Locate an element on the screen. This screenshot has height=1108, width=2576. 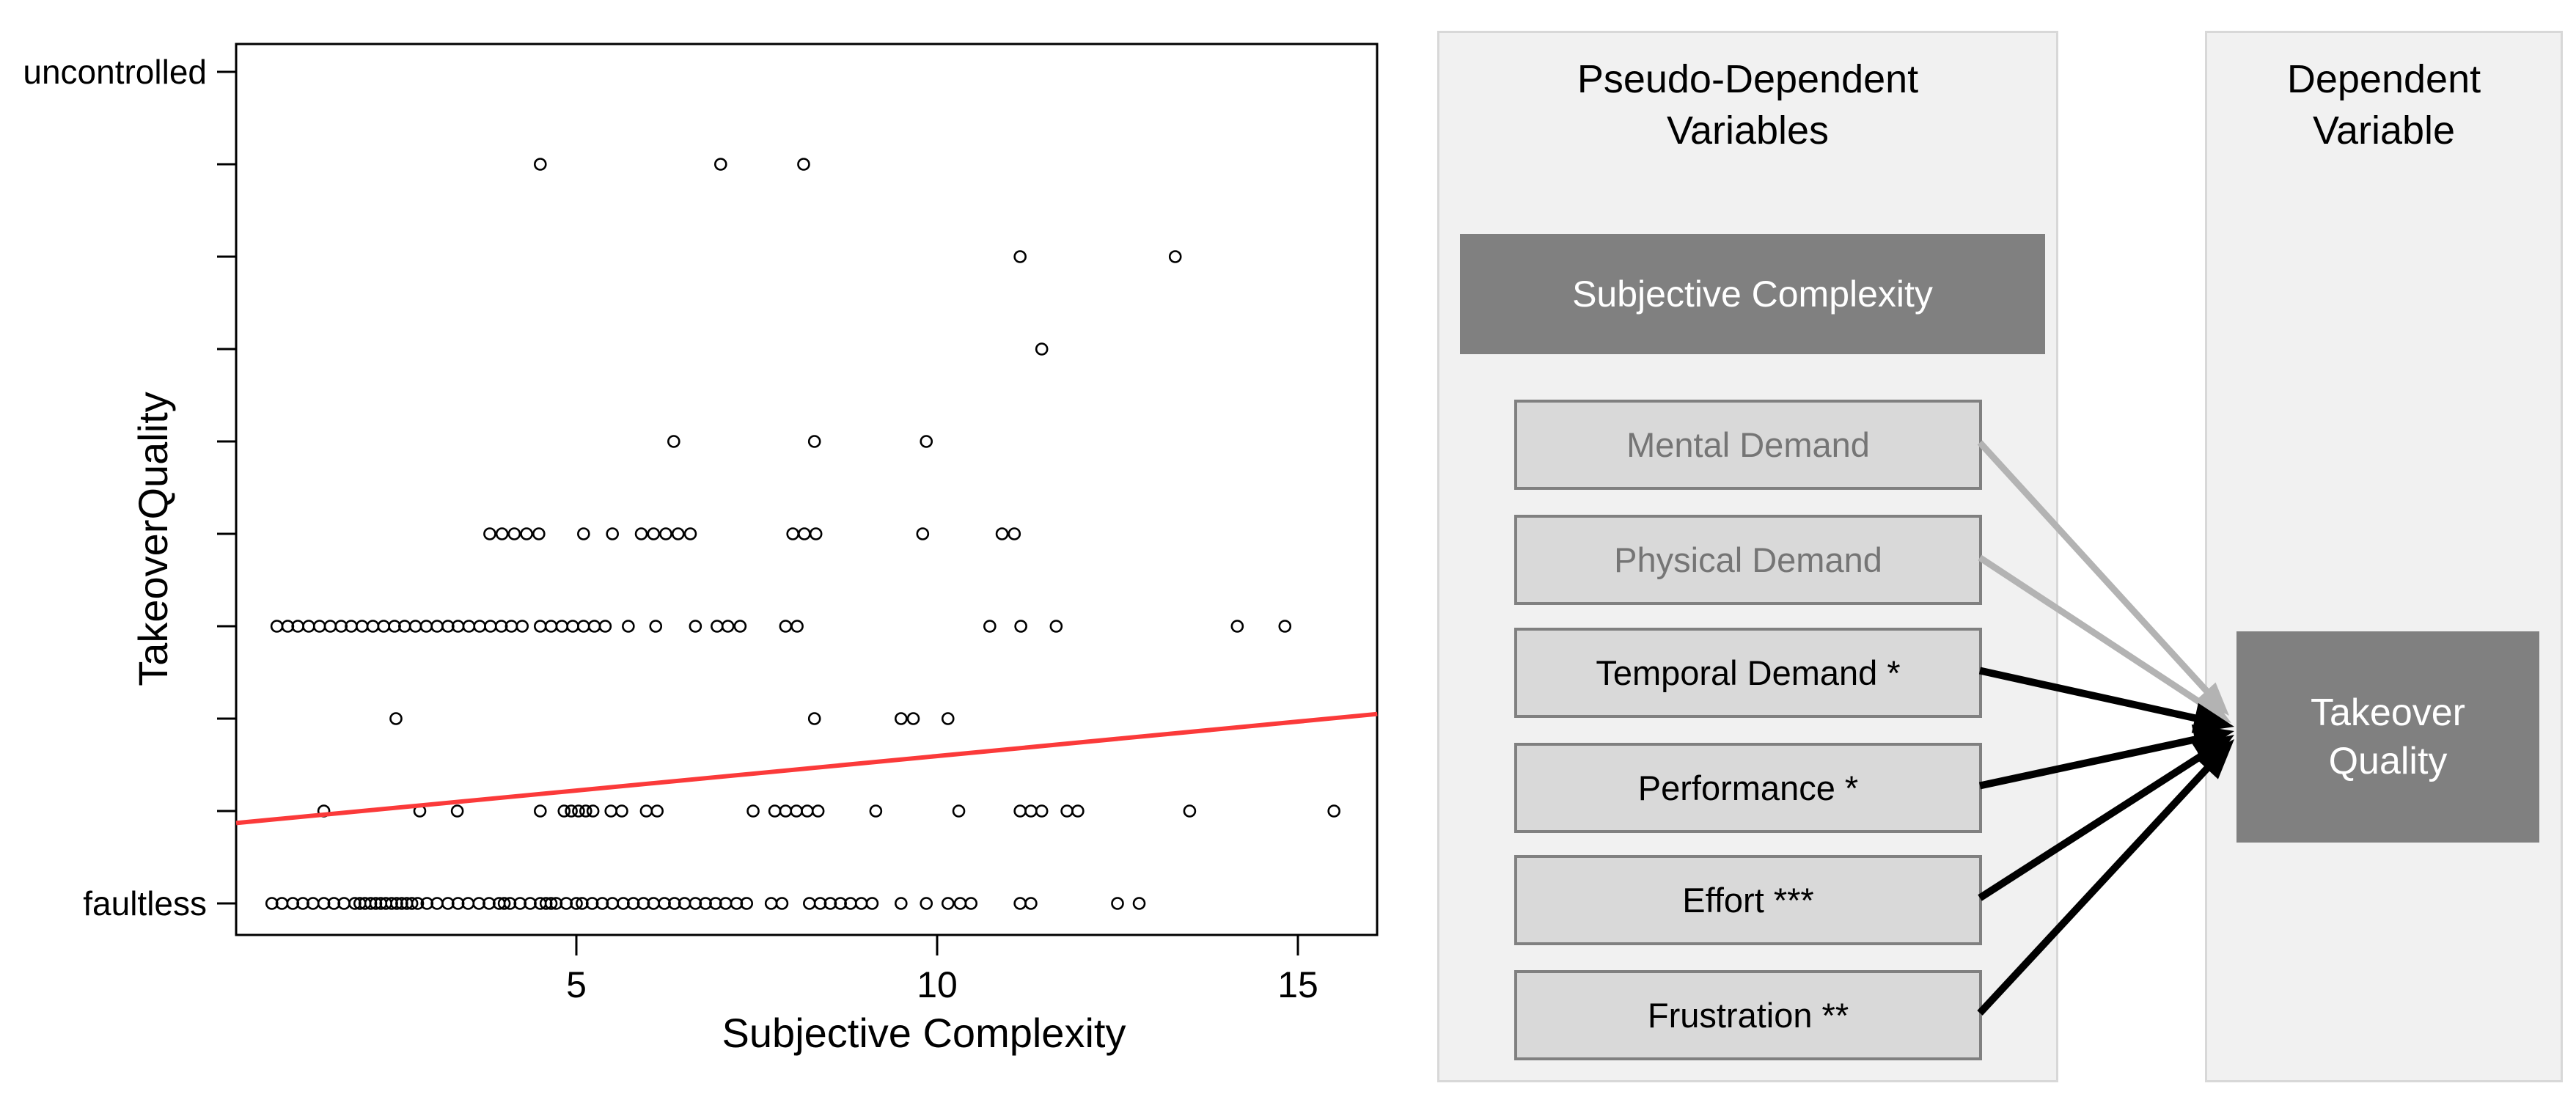
y-tick-label: uncontrolled is located at coordinates (115, 72).